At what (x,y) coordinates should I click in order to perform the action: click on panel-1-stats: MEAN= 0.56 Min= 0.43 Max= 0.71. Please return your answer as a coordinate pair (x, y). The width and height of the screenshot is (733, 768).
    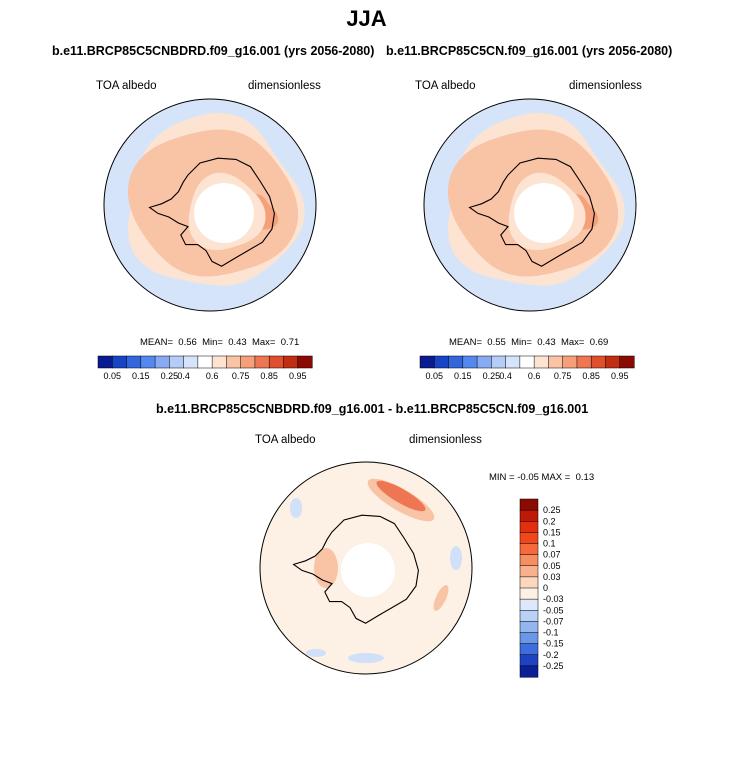
    Looking at the image, I should click on (219, 342).